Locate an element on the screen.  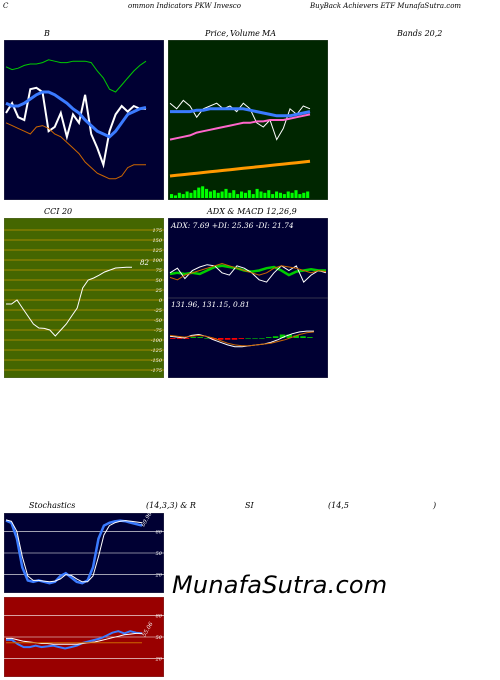
cci-tick-label: 0 is located at coordinates (161, 301).